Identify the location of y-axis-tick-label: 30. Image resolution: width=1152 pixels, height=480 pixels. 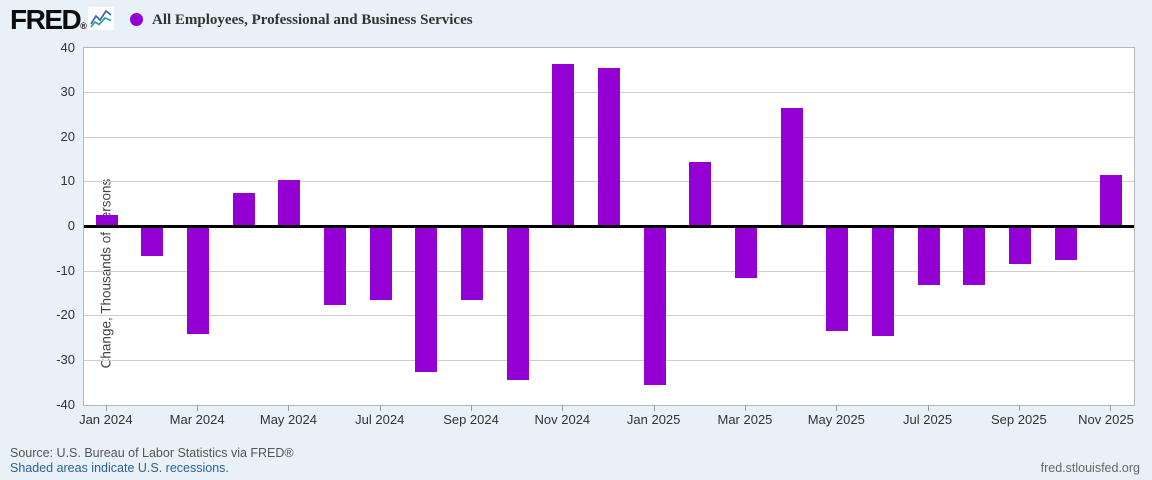
(67, 92).